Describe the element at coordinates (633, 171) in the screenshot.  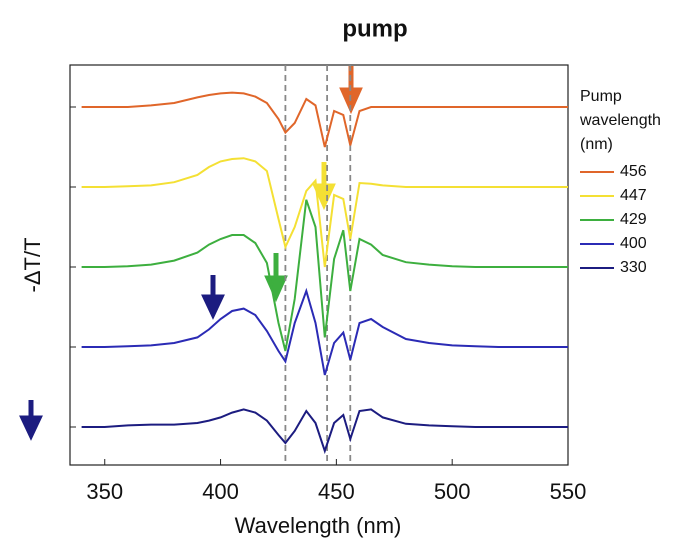
I see `legend-label: 456` at that location.